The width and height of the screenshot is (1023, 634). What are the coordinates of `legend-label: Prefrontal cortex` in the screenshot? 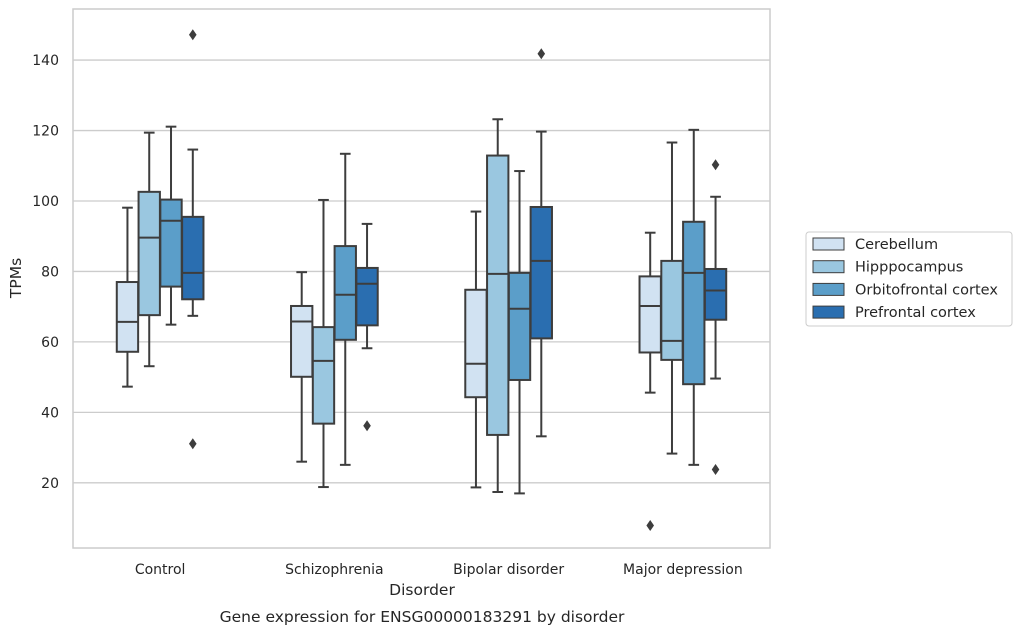 It's located at (915, 313).